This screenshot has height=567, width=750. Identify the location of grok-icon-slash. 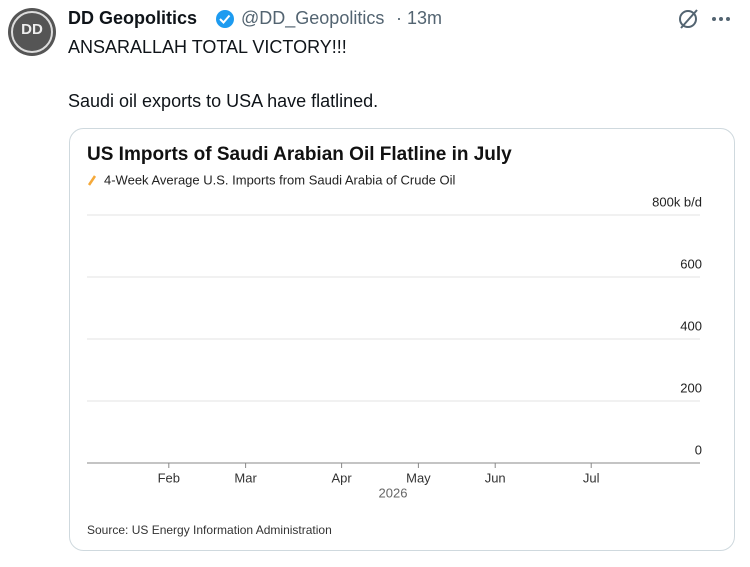
(689, 19).